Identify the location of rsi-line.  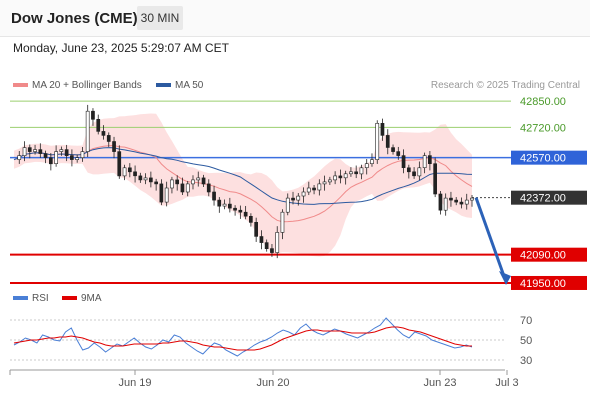
(243, 337).